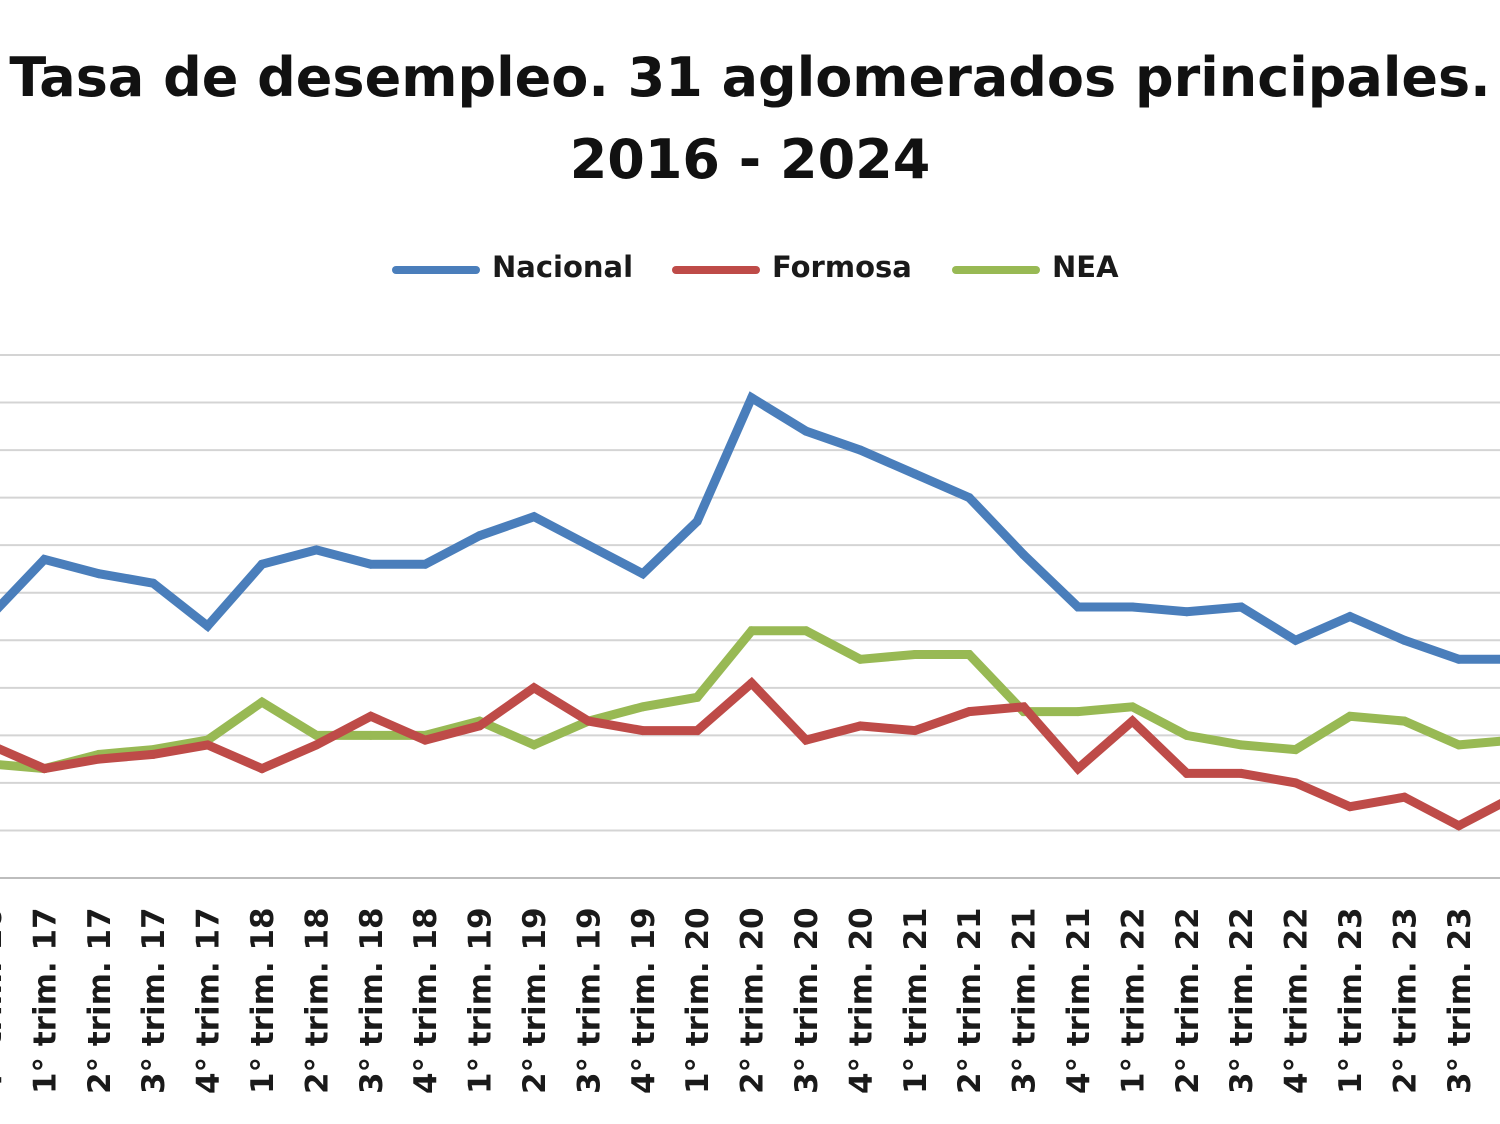  Describe the element at coordinates (1405, 1000) in the screenshot. I see `x-tick-label: 2° trim. 23` at that location.